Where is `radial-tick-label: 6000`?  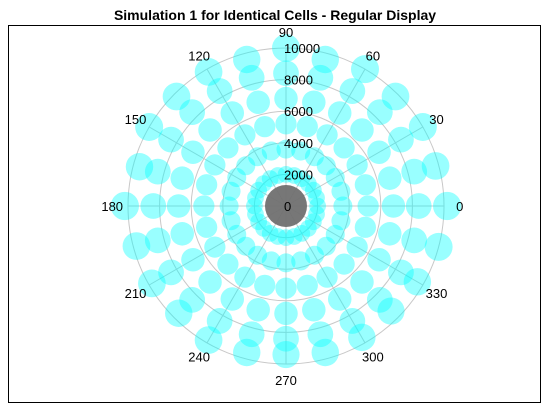 radial-tick-label: 6000 is located at coordinates (298, 111).